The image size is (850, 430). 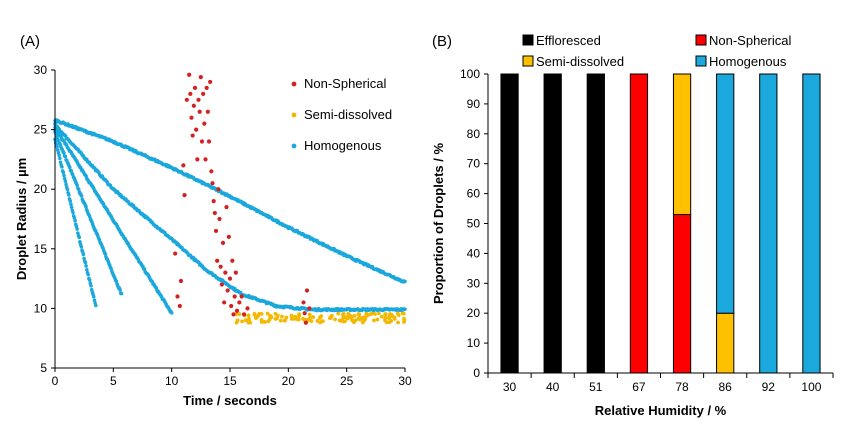 I want to click on x-tick-label: 67, so click(x=639, y=387).